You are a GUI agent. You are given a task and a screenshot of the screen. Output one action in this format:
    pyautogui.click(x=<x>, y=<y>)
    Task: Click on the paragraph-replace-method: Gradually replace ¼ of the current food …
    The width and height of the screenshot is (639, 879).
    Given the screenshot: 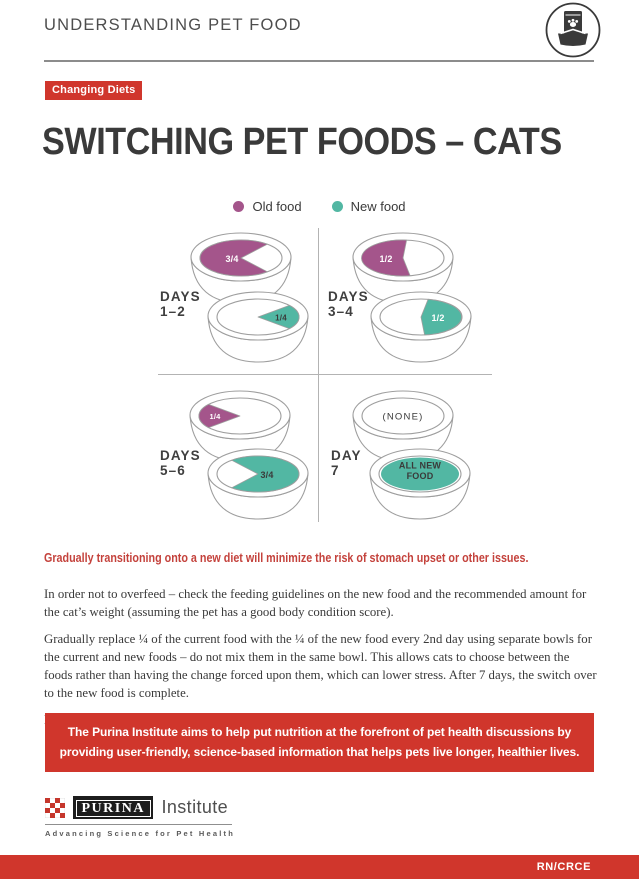 What is the action you would take?
    pyautogui.click(x=320, y=666)
    